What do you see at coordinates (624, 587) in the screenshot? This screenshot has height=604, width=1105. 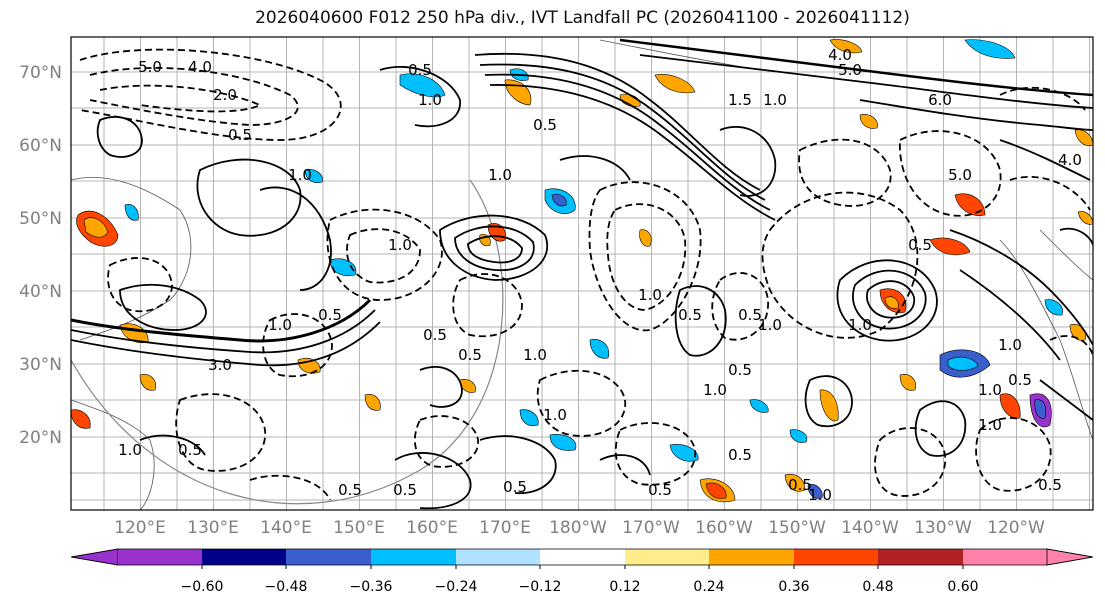 I see `colorbar-tick-label: 0.12` at bounding box center [624, 587].